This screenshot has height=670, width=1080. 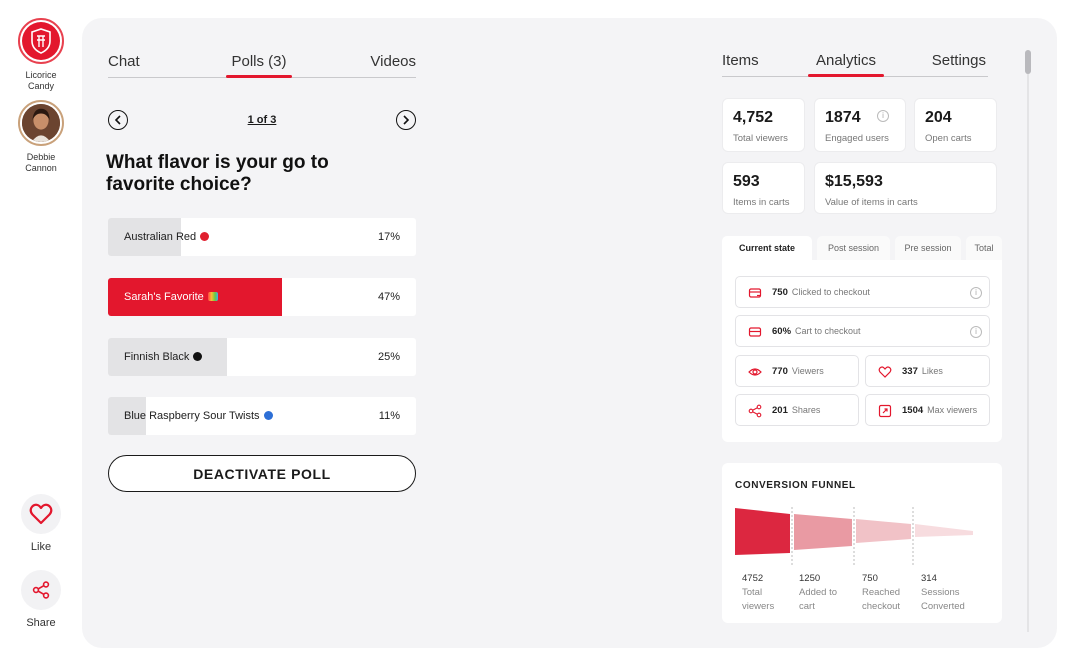 What do you see at coordinates (948, 138) in the screenshot?
I see `stat-label: Open carts` at bounding box center [948, 138].